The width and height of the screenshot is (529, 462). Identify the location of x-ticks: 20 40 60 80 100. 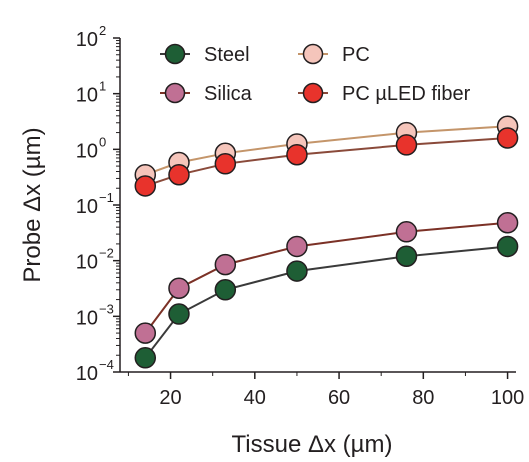
(325, 390).